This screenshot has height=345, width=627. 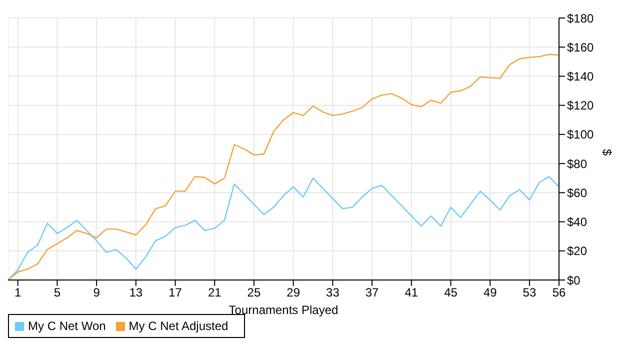 What do you see at coordinates (96, 293) in the screenshot?
I see `x-tick-label: 9` at bounding box center [96, 293].